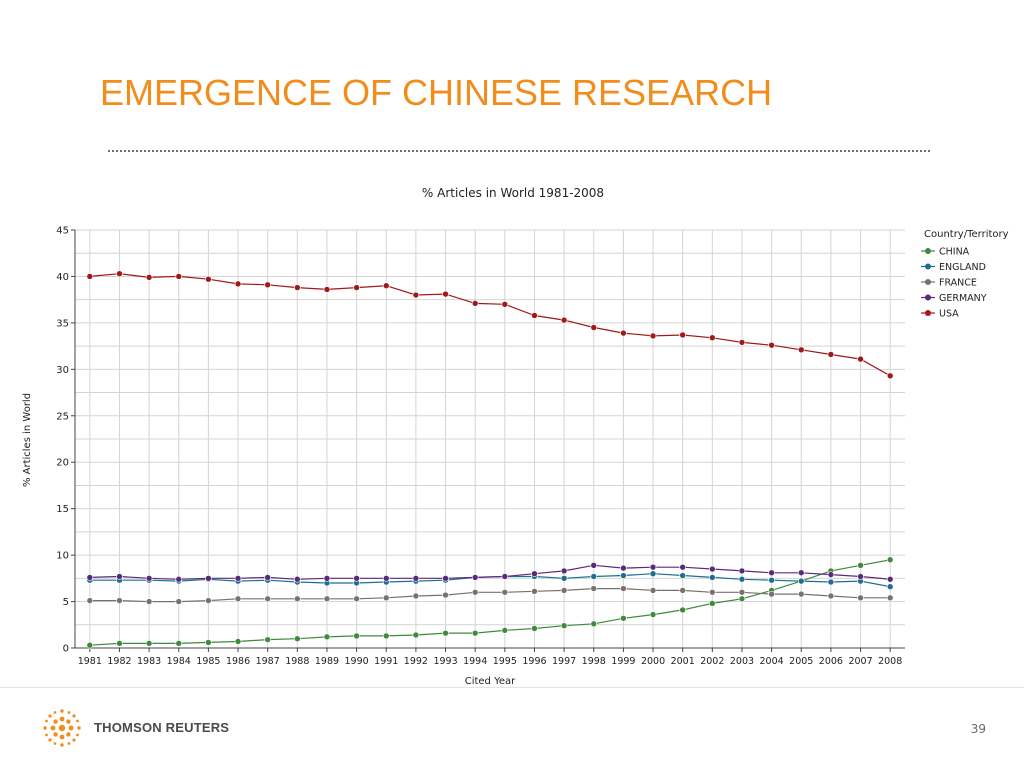 This screenshot has width=1024, height=768. I want to click on chart-title: % Articles in World 1981-2008, so click(513, 193).